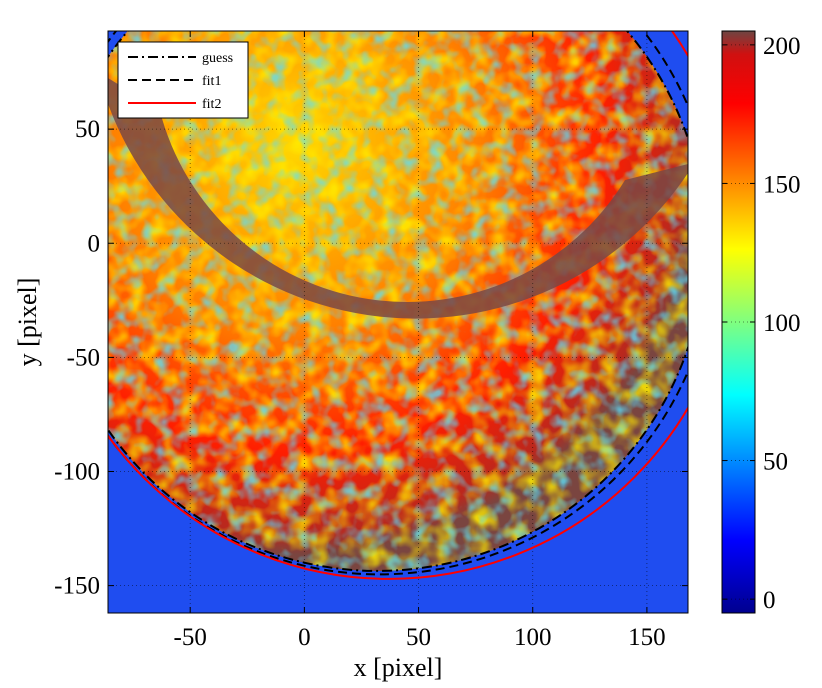 Image resolution: width=822 pixels, height=688 pixels. I want to click on colorbar-ticks: 0 50 100 150 200, so click(761, 323).